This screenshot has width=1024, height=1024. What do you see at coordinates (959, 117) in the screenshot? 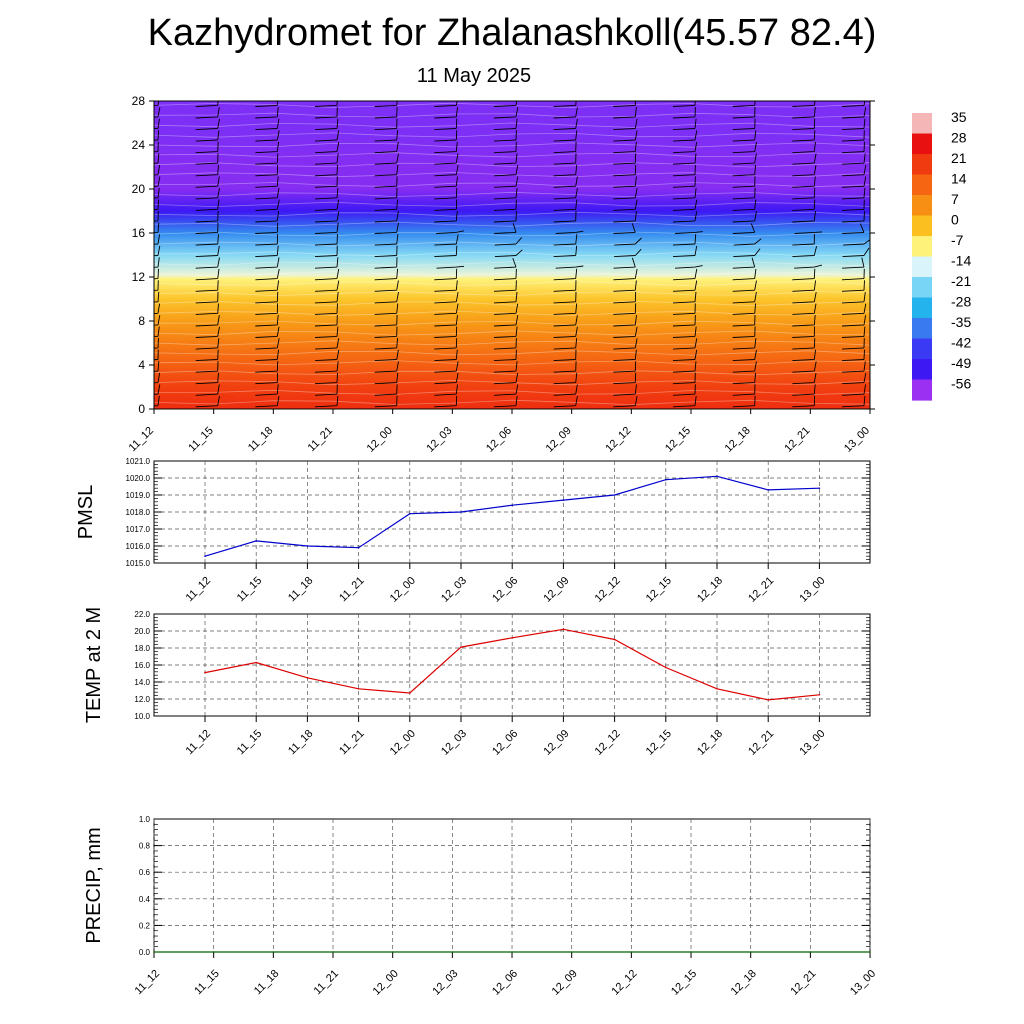
I see `colorbar-label: 35` at bounding box center [959, 117].